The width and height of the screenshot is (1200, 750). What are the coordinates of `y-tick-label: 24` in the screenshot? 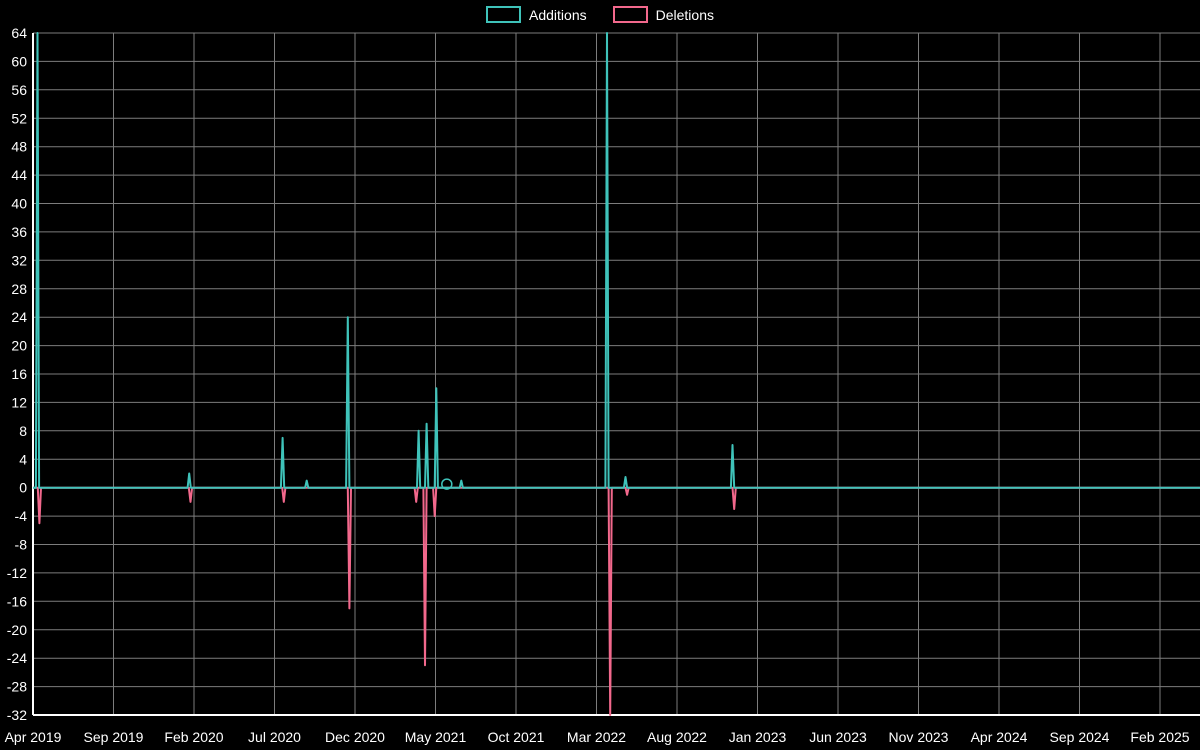 It's located at (19, 317).